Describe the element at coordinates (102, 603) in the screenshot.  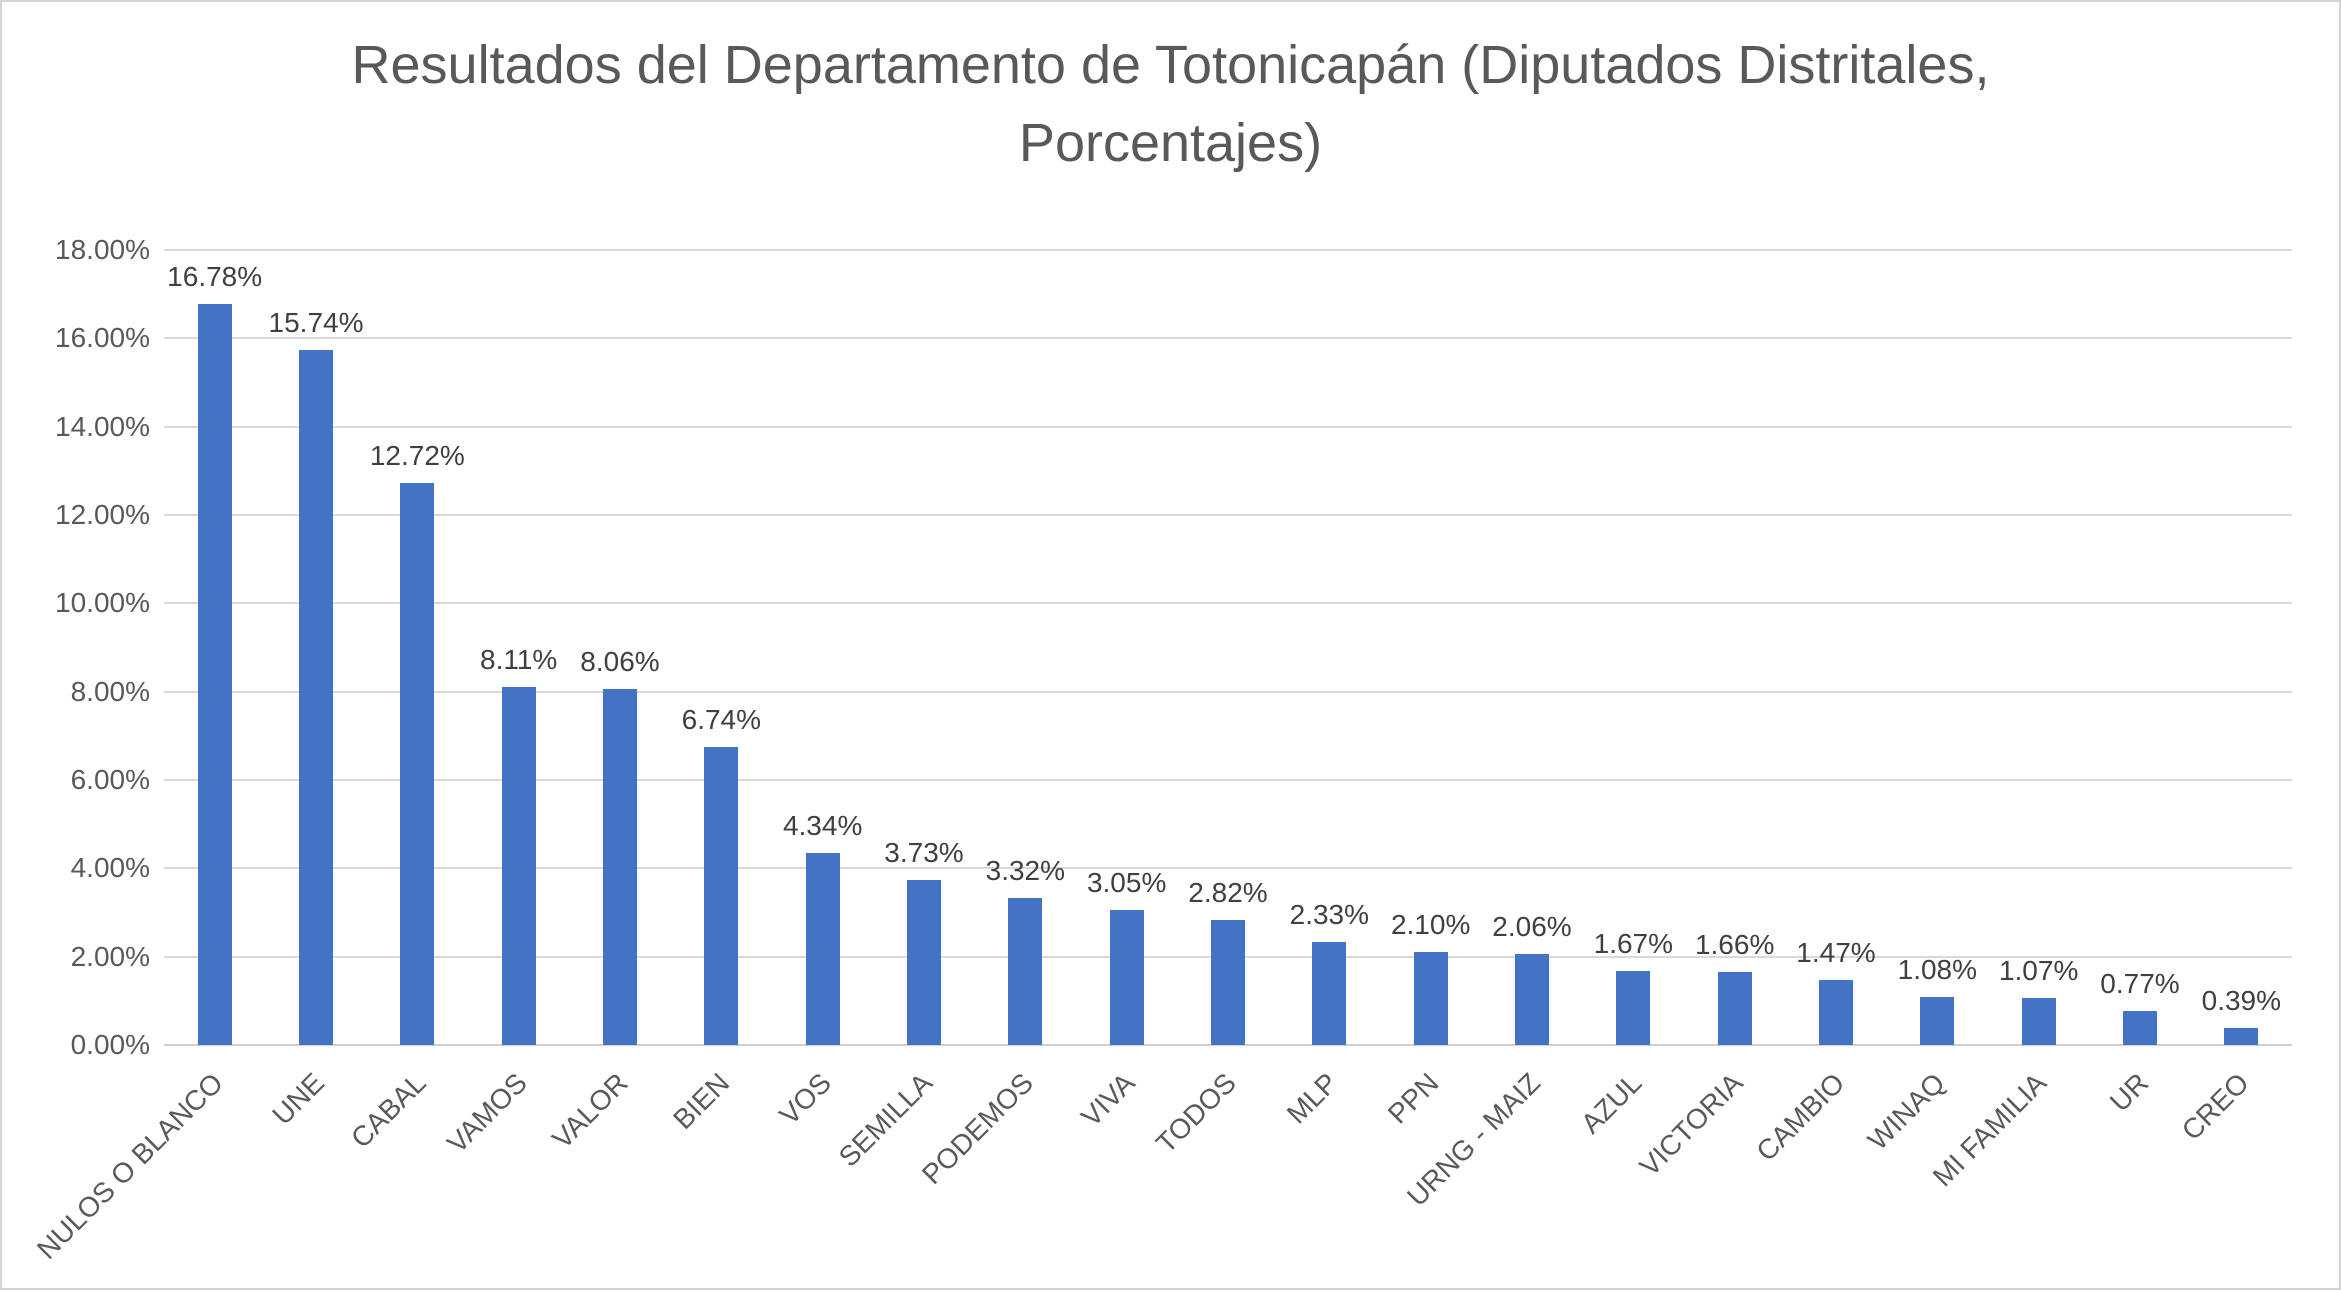
I see `y-axis-tick-label: 10.00%` at that location.